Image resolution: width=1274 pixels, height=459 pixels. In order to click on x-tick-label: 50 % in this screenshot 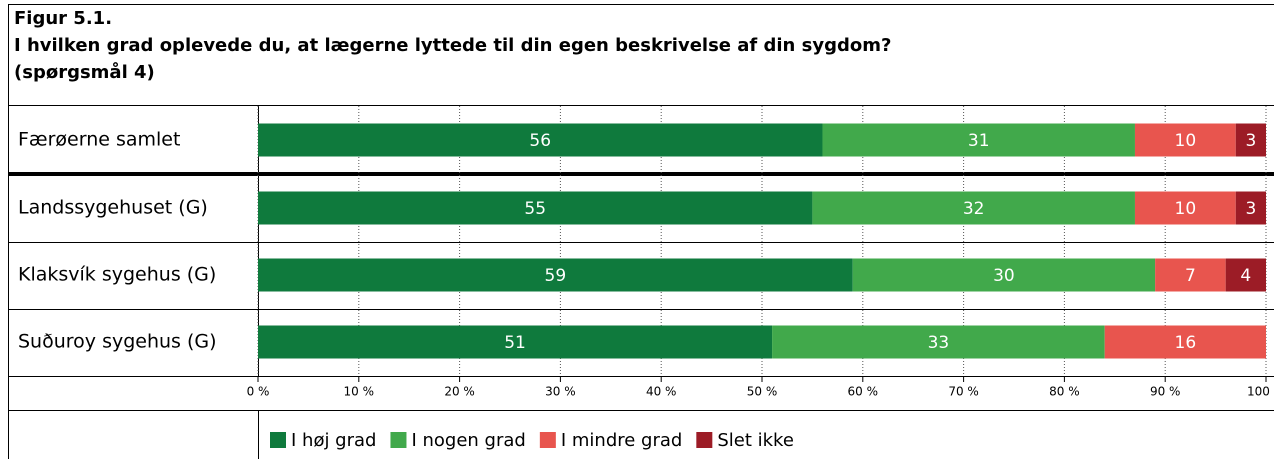, I will do `click(762, 392)`.